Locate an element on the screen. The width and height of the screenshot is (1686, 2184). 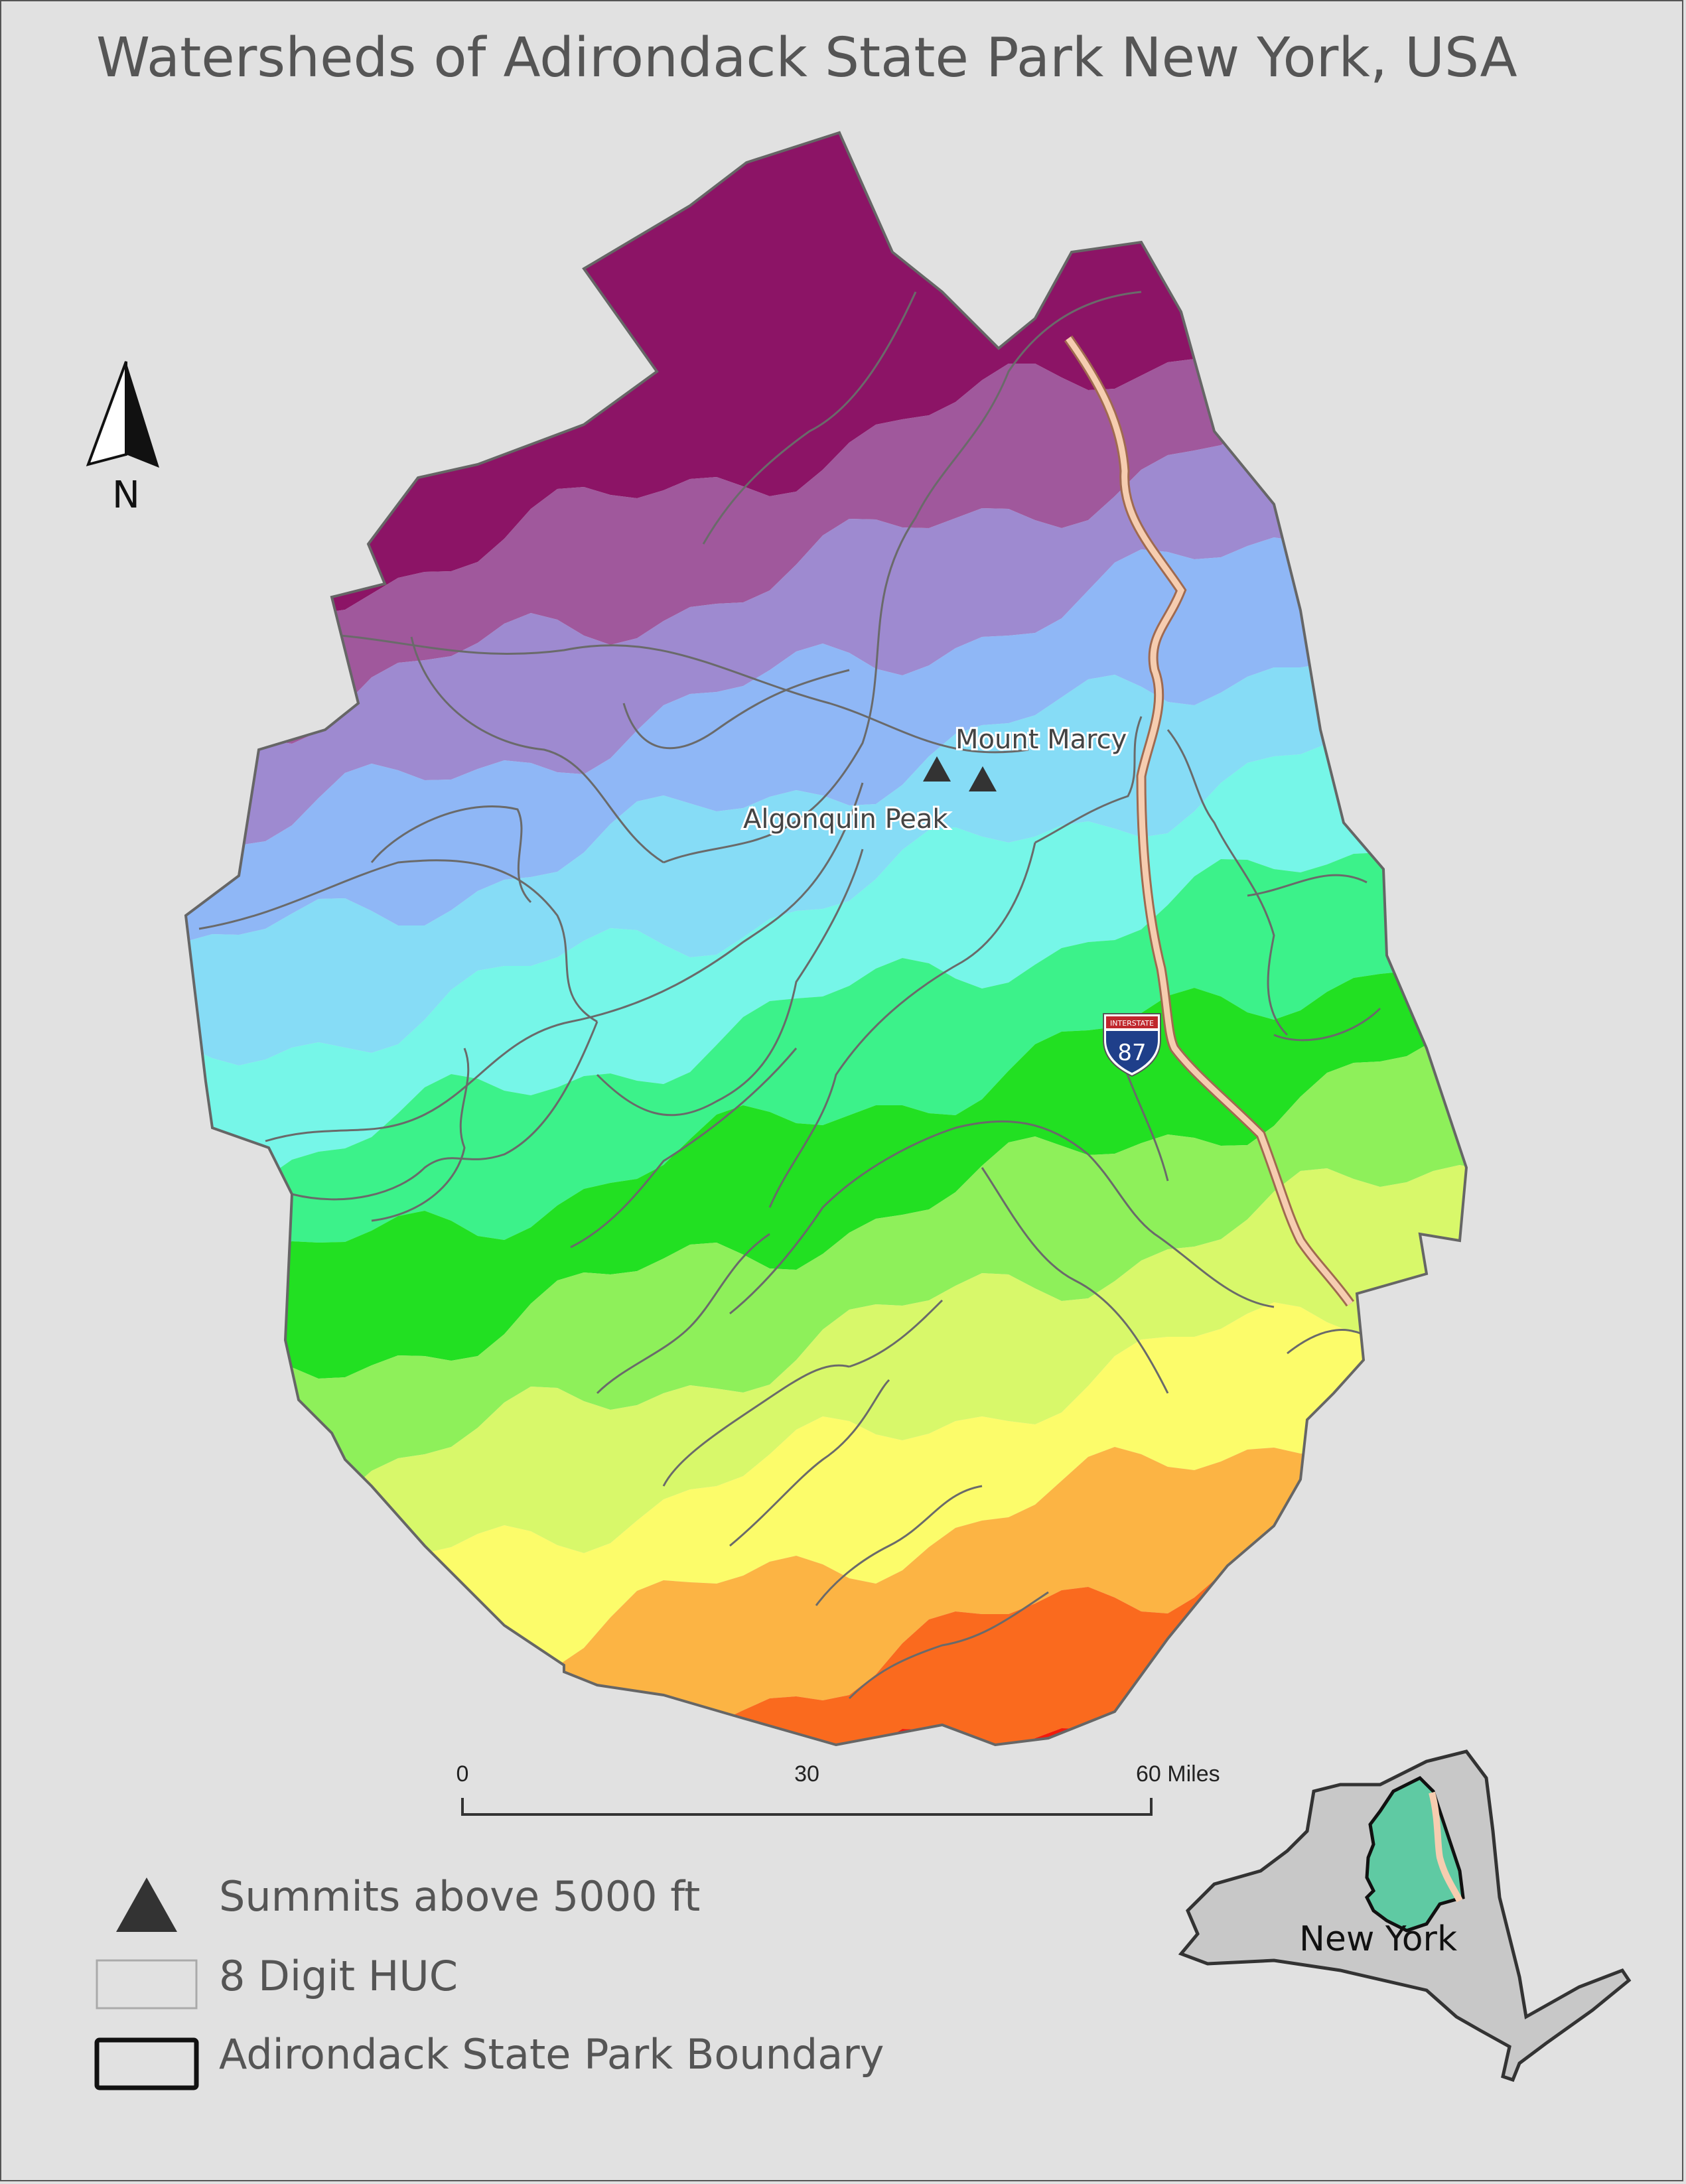
scale-tick-0: 0 is located at coordinates (463, 1774).